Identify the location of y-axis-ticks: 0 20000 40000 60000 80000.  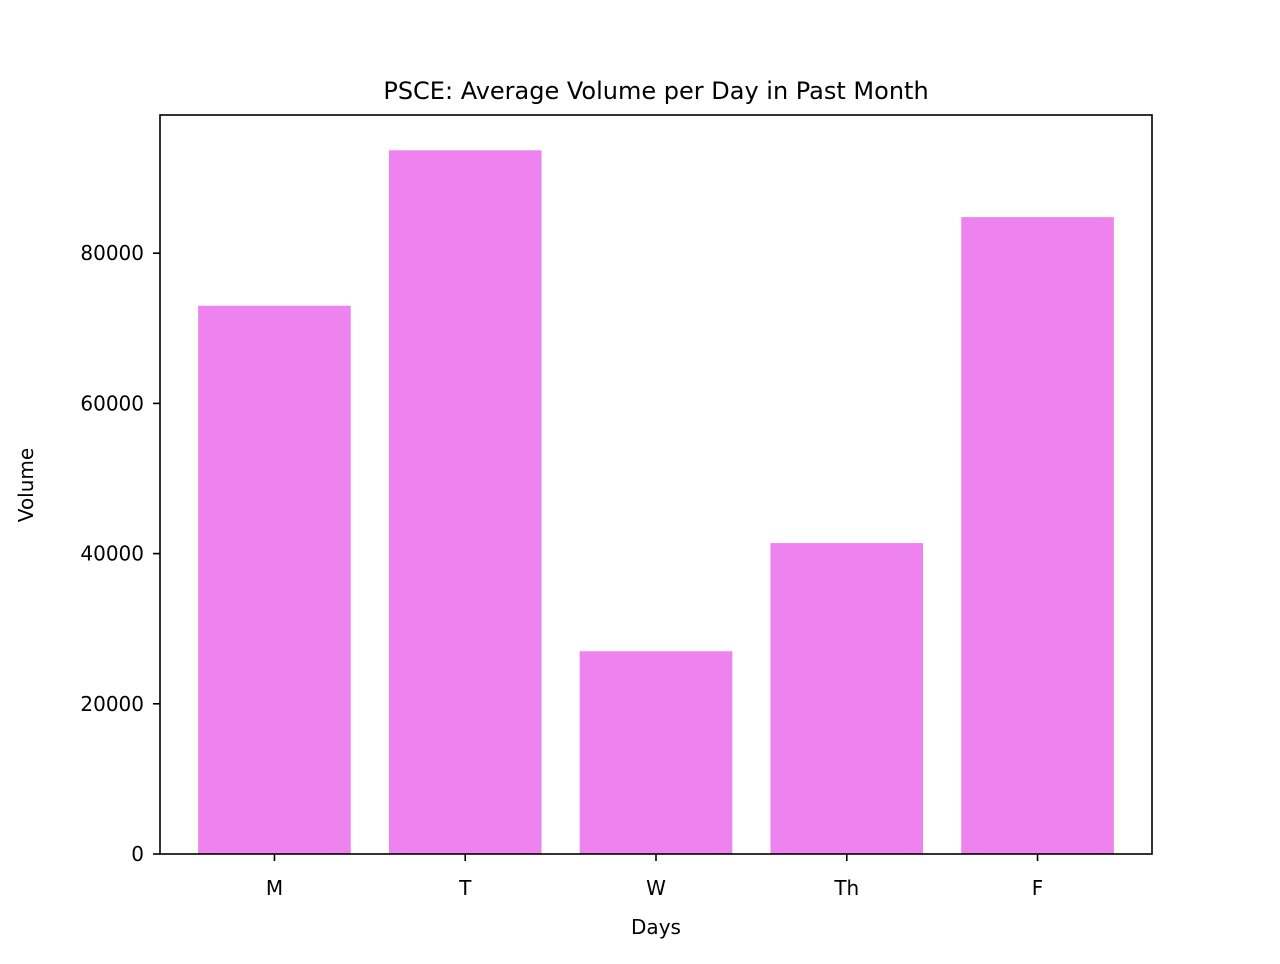
(120, 553).